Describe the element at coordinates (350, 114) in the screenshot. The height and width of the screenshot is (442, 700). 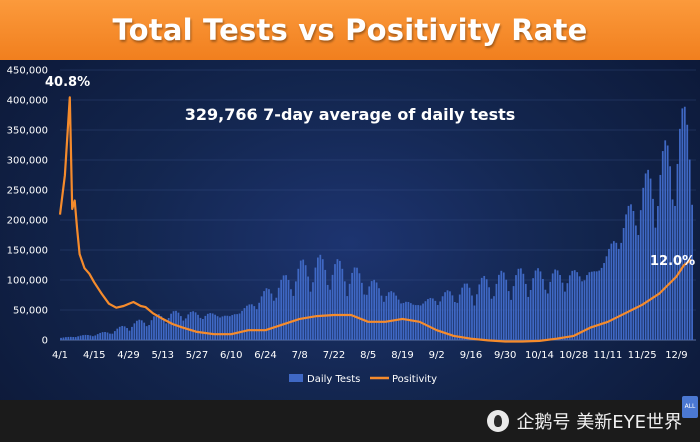
I see `tests-average-annotation: 329,766 7-day average of daily tests` at that location.